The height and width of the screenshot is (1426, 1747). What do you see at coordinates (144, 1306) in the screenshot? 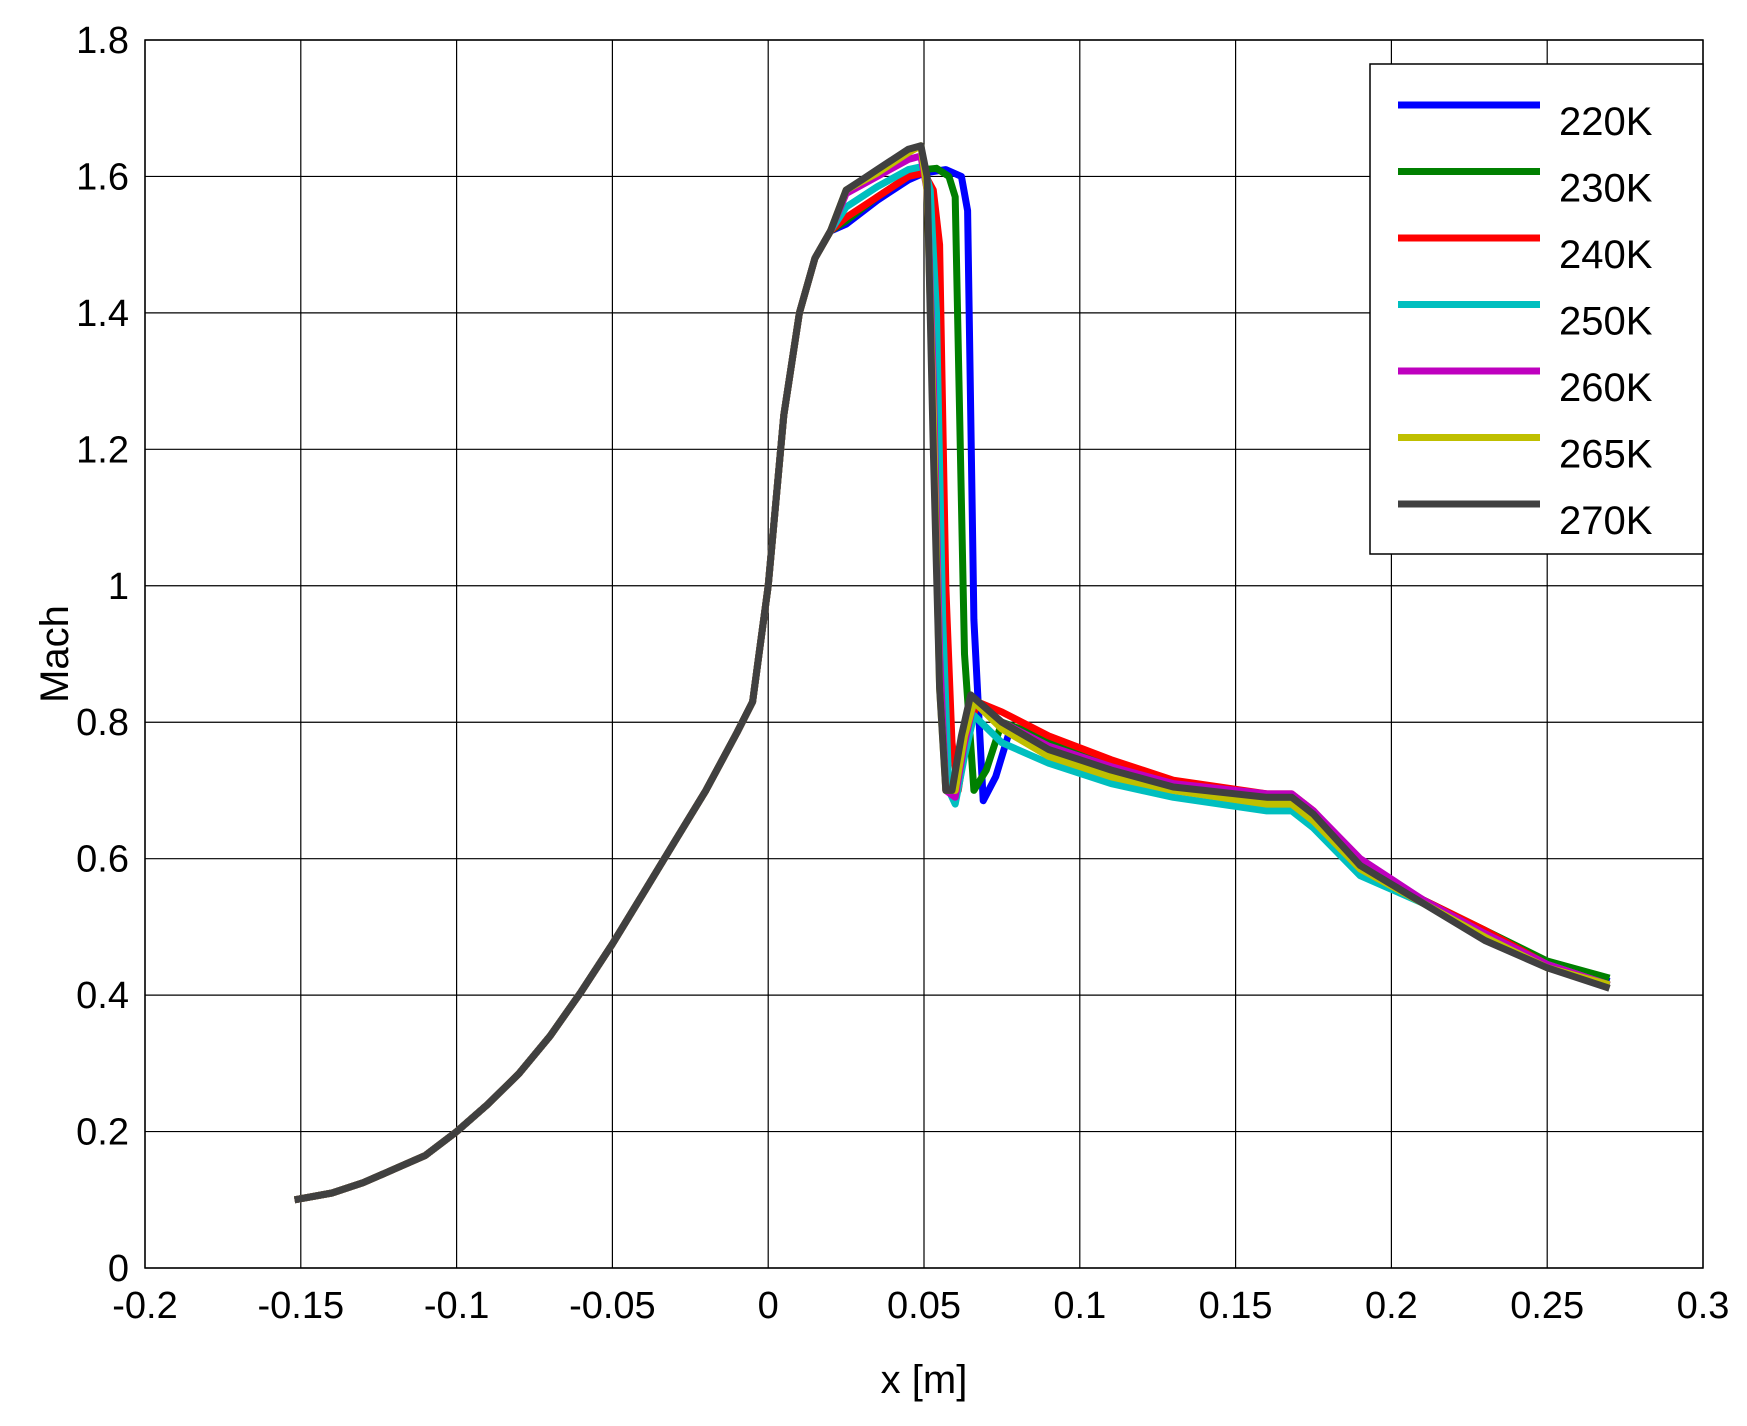
I see `x-tick-label: -0.2` at bounding box center [144, 1306].